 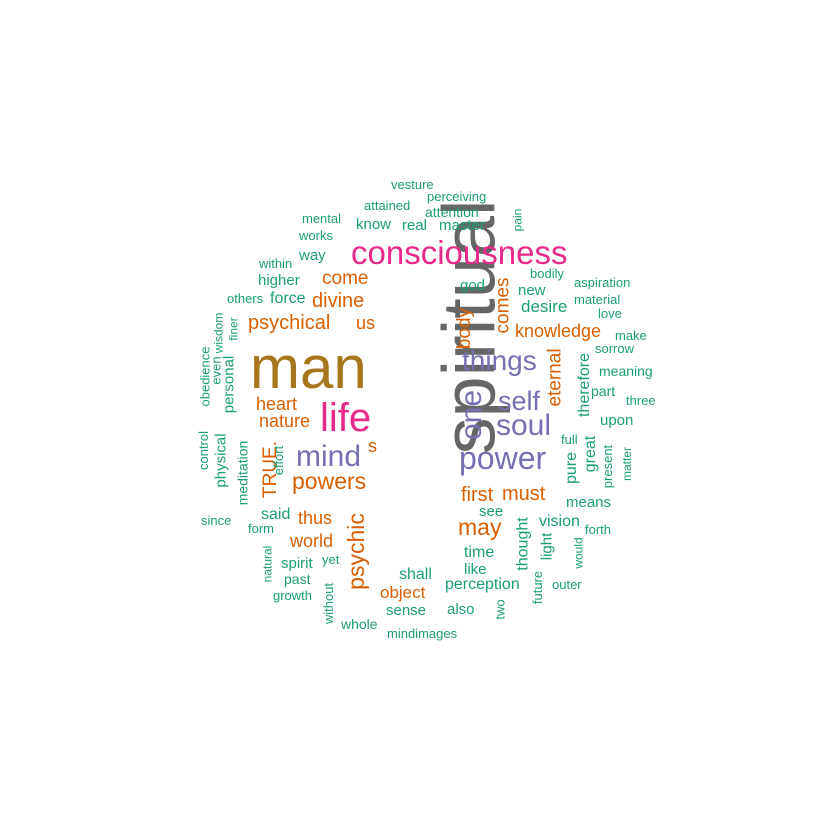 I want to click on word-desire: desire, so click(x=544, y=306).